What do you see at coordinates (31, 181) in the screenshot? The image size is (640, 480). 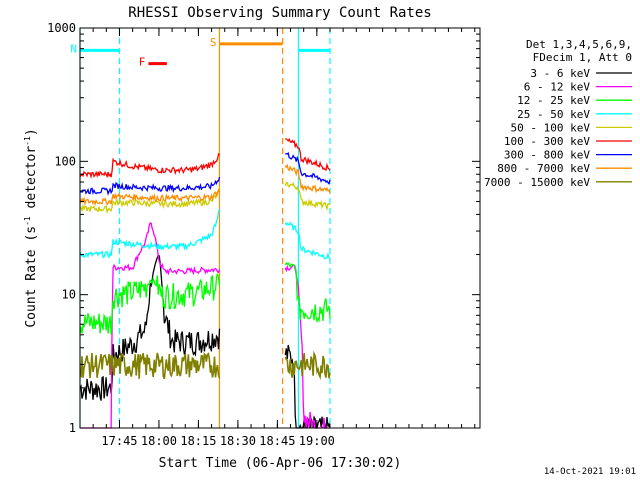 I see `y-label-part: detector` at bounding box center [31, 181].